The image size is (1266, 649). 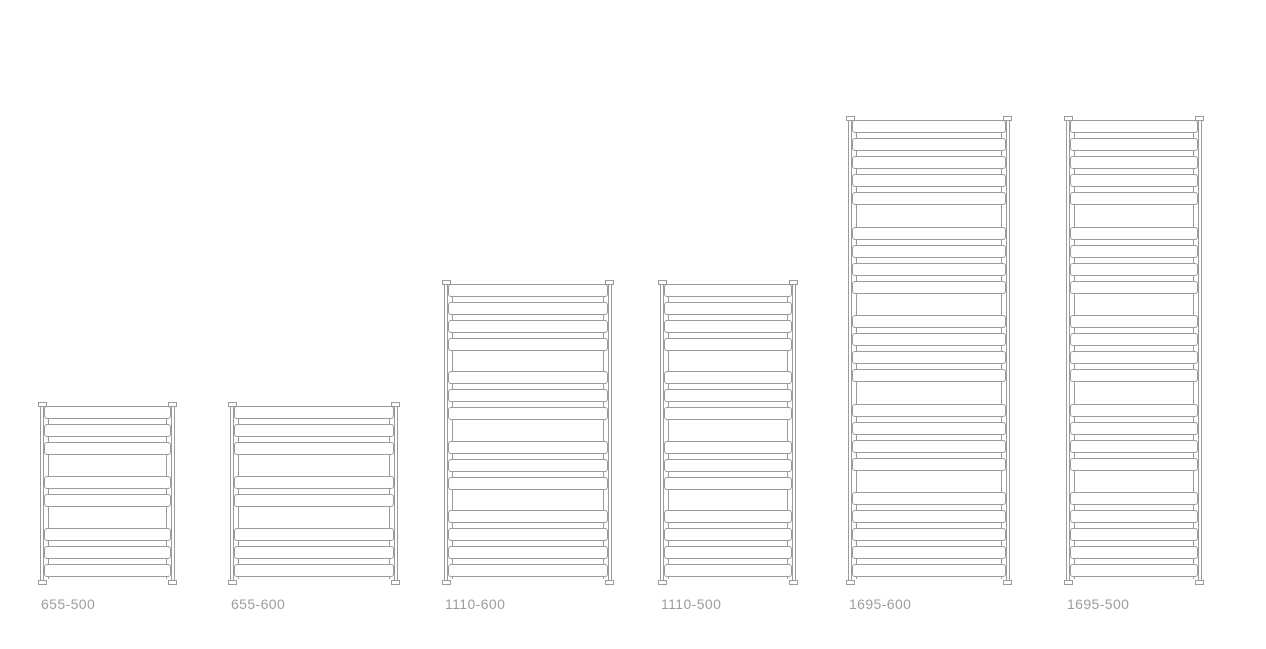 What do you see at coordinates (691, 604) in the screenshot?
I see `size-label: 1110-500` at bounding box center [691, 604].